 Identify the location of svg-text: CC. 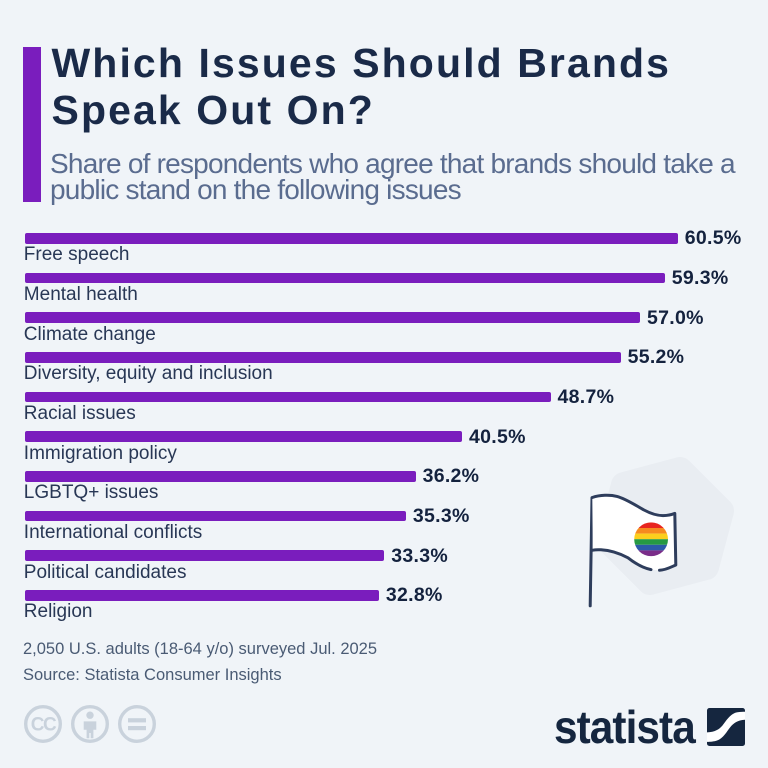
(44, 725).